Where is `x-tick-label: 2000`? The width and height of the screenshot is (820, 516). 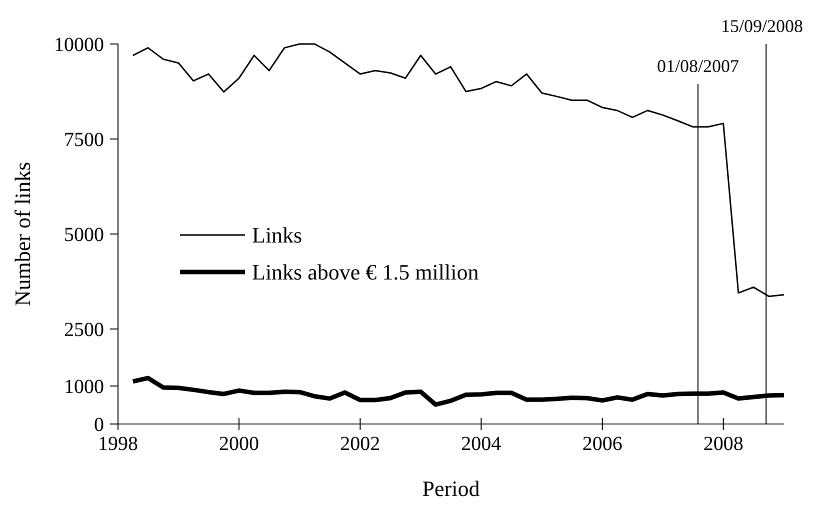 x-tick-label: 2000 is located at coordinates (239, 444).